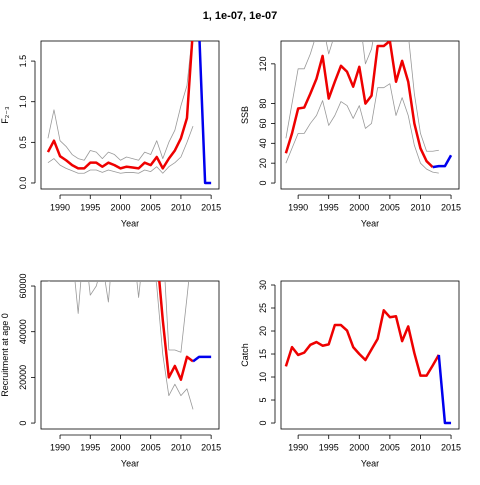 This screenshot has height=485, width=480. I want to click on y-axis-title: F₂₋₃, so click(5, 115).